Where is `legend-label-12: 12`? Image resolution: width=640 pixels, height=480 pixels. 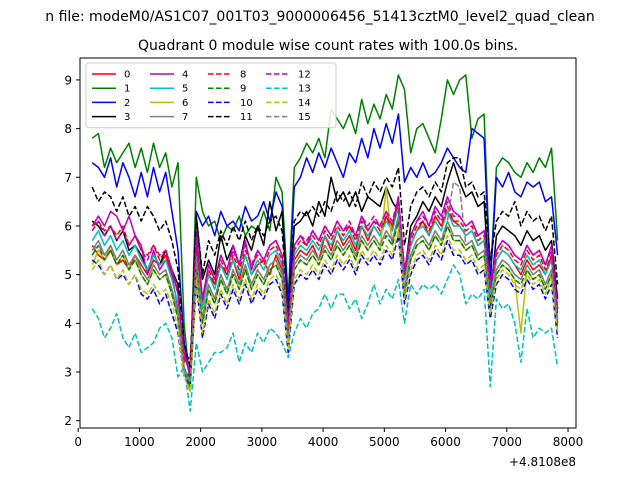
legend-label-12: 12 is located at coordinates (304, 75).